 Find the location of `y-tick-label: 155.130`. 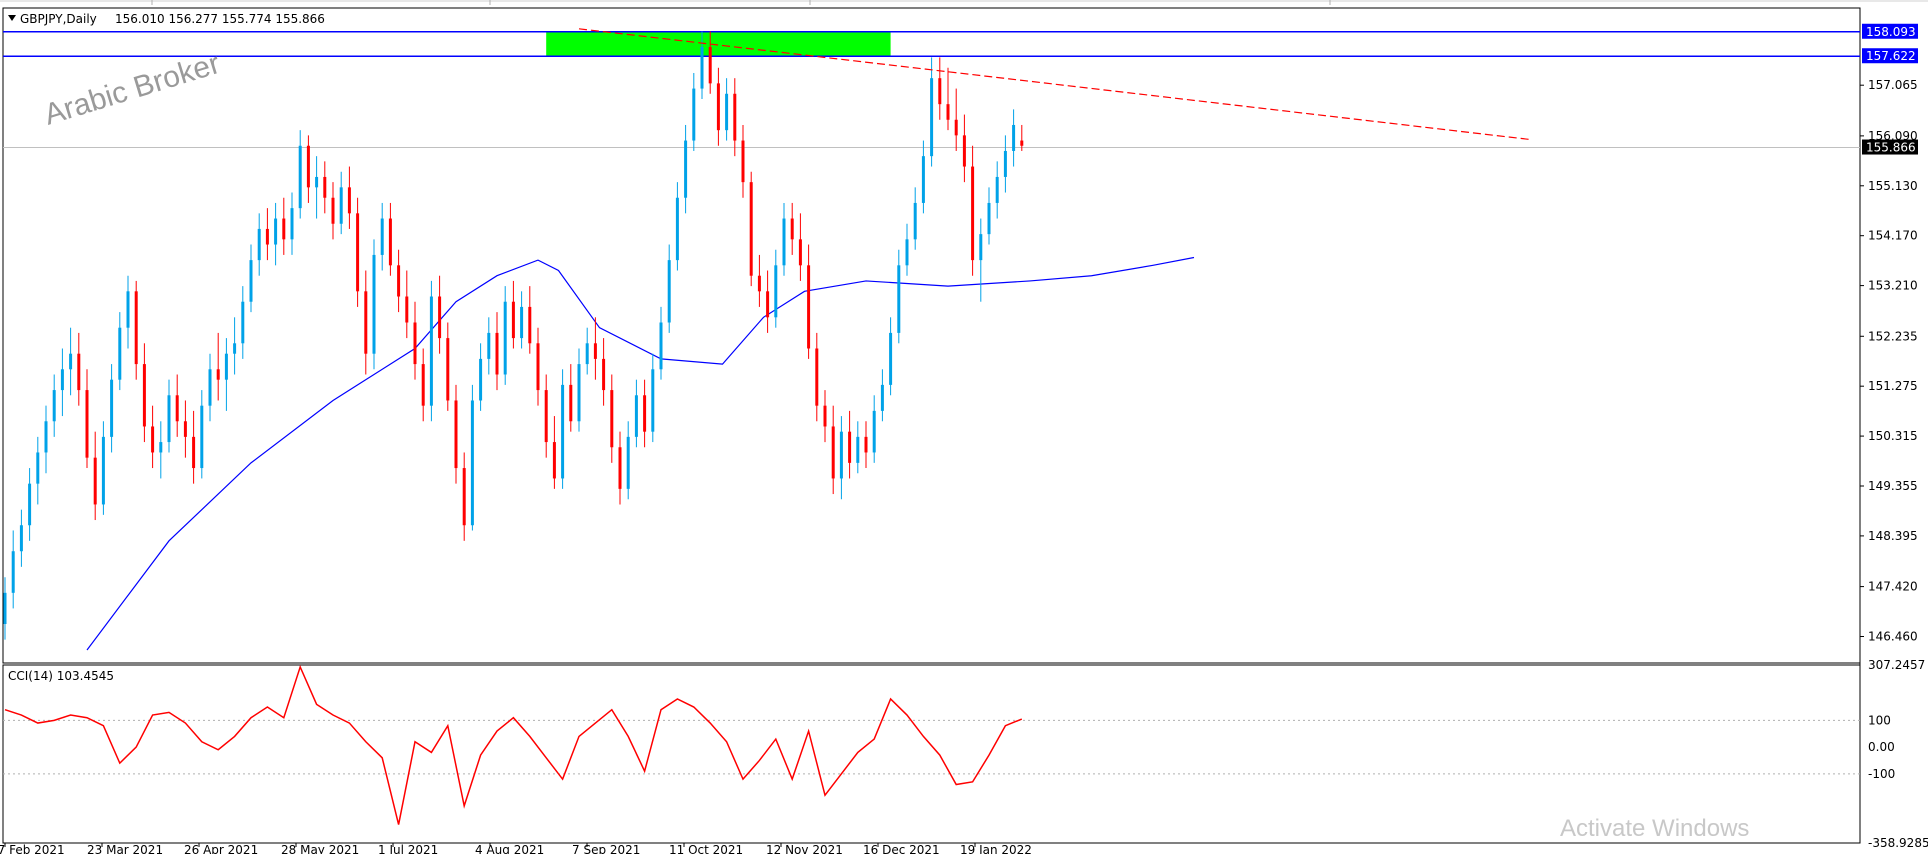

y-tick-label: 155.130 is located at coordinates (1893, 186).